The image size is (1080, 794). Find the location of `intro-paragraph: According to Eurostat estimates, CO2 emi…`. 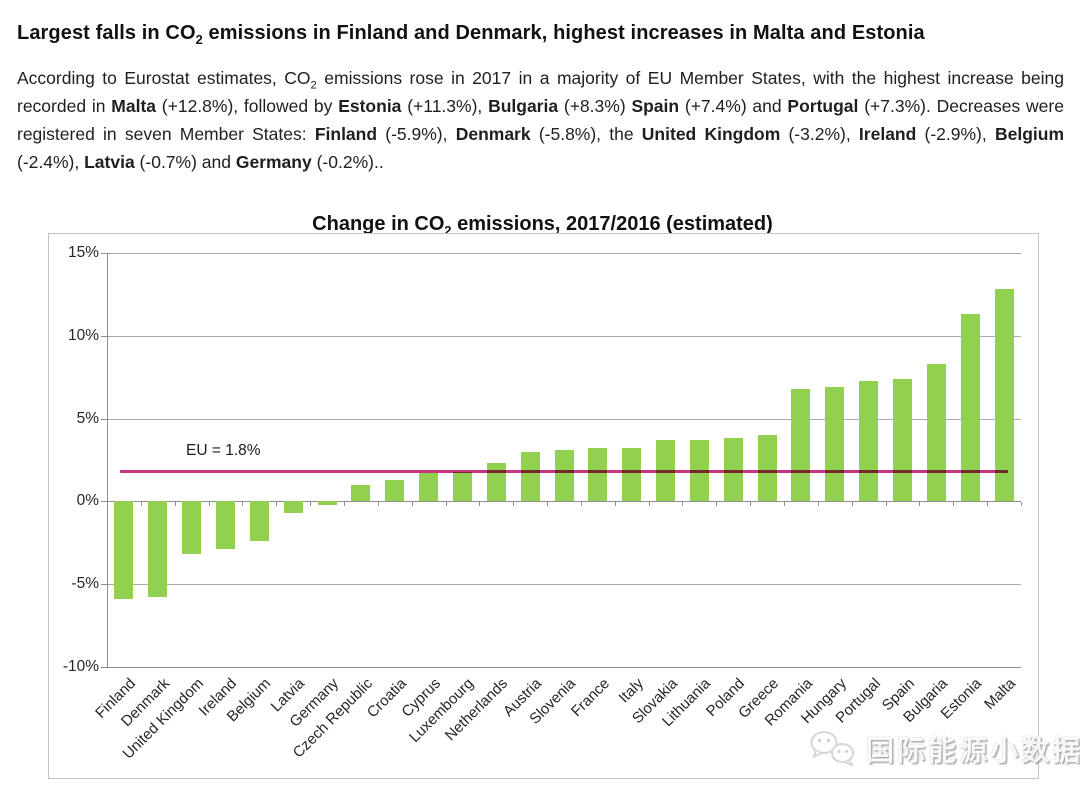

intro-paragraph: According to Eurostat estimates, CO2 emi… is located at coordinates (540, 120).